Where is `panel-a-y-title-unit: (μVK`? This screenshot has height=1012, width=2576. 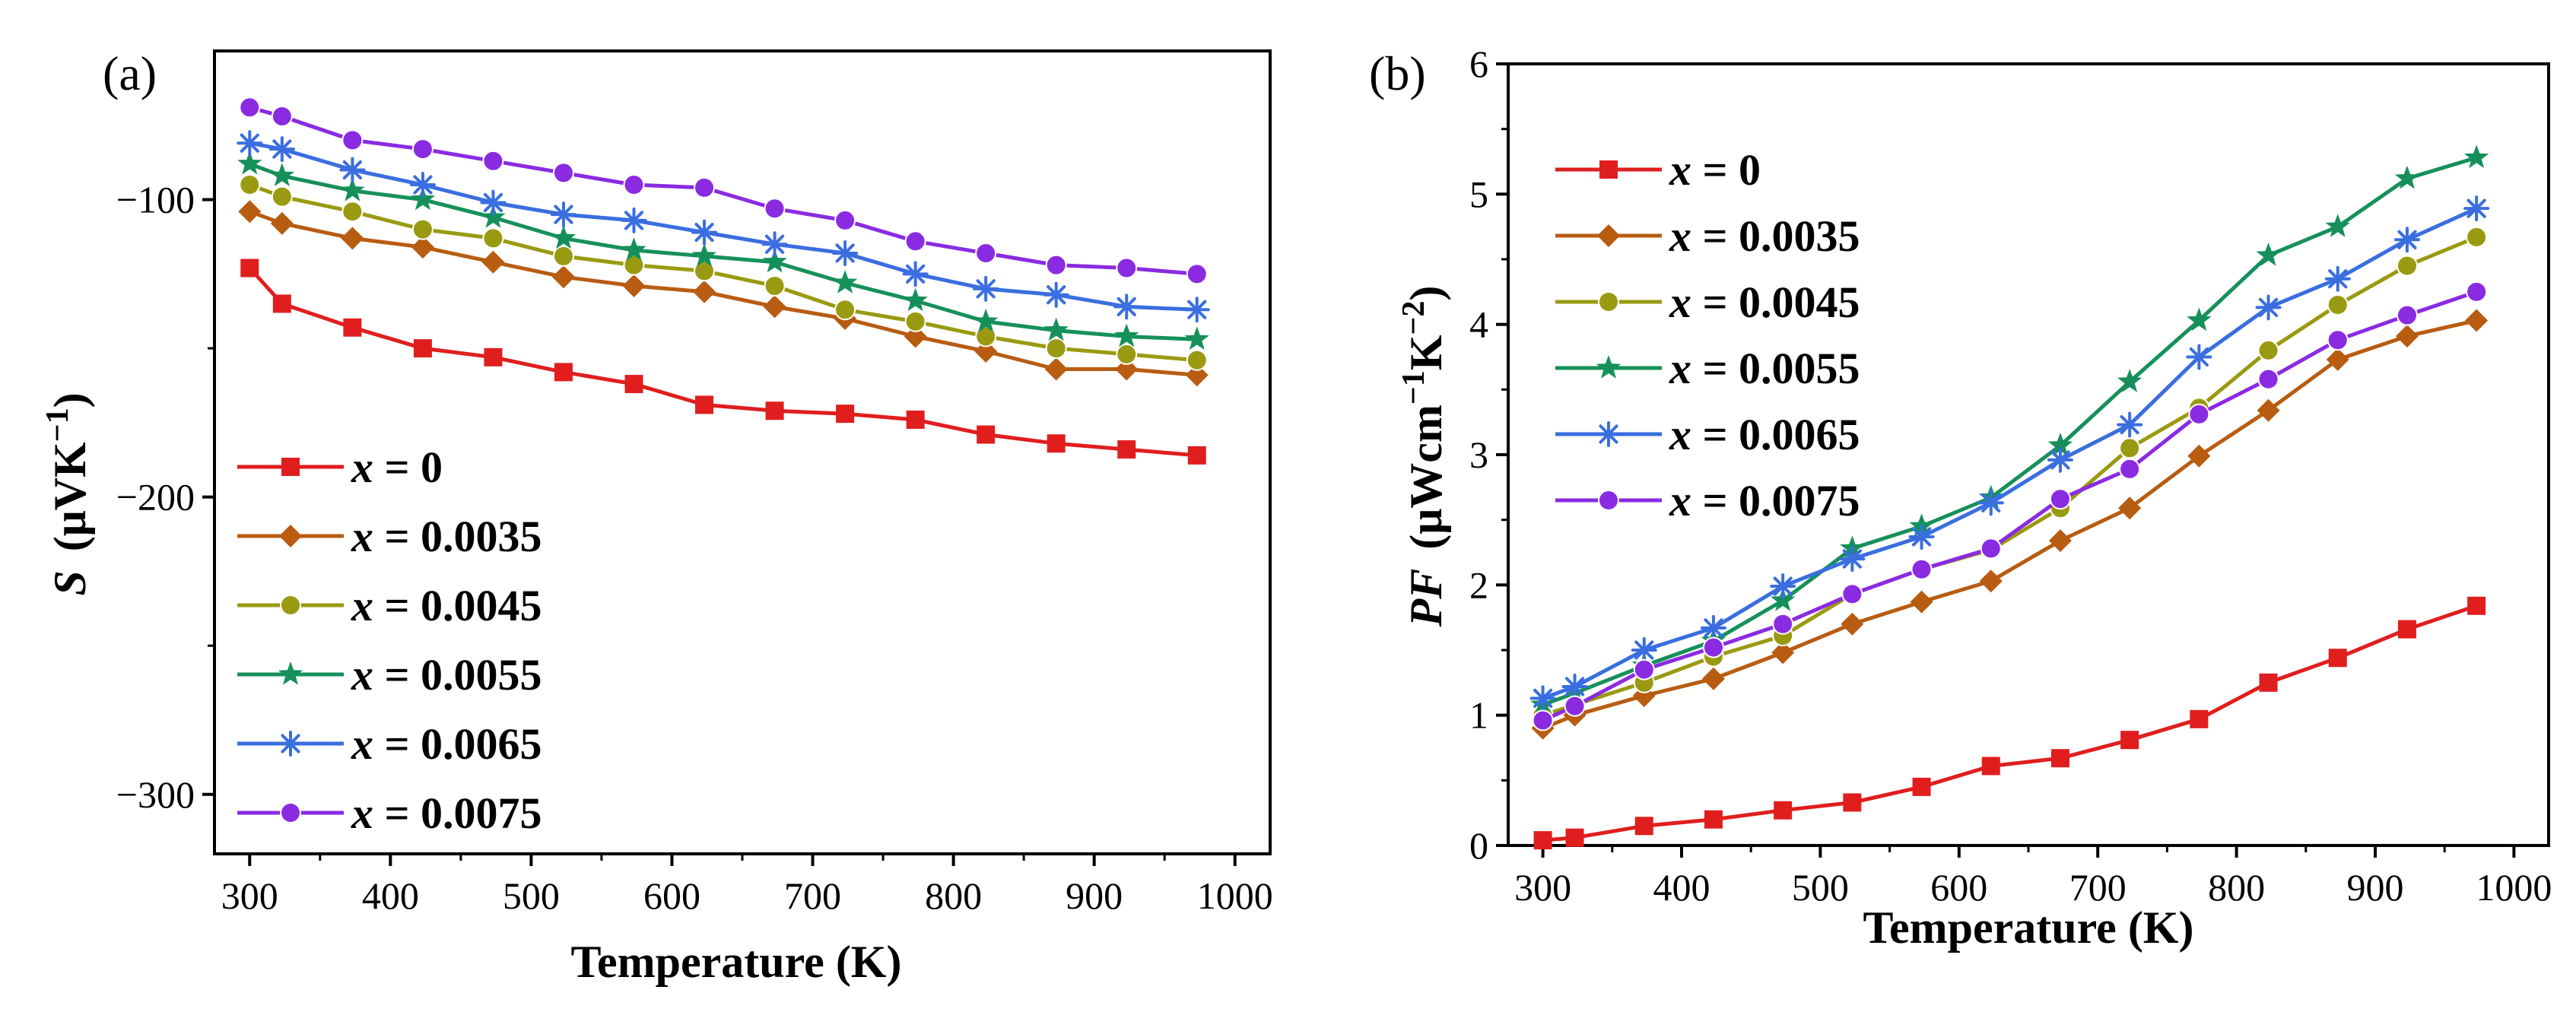 panel-a-y-title-unit: (μVK is located at coordinates (70, 497).